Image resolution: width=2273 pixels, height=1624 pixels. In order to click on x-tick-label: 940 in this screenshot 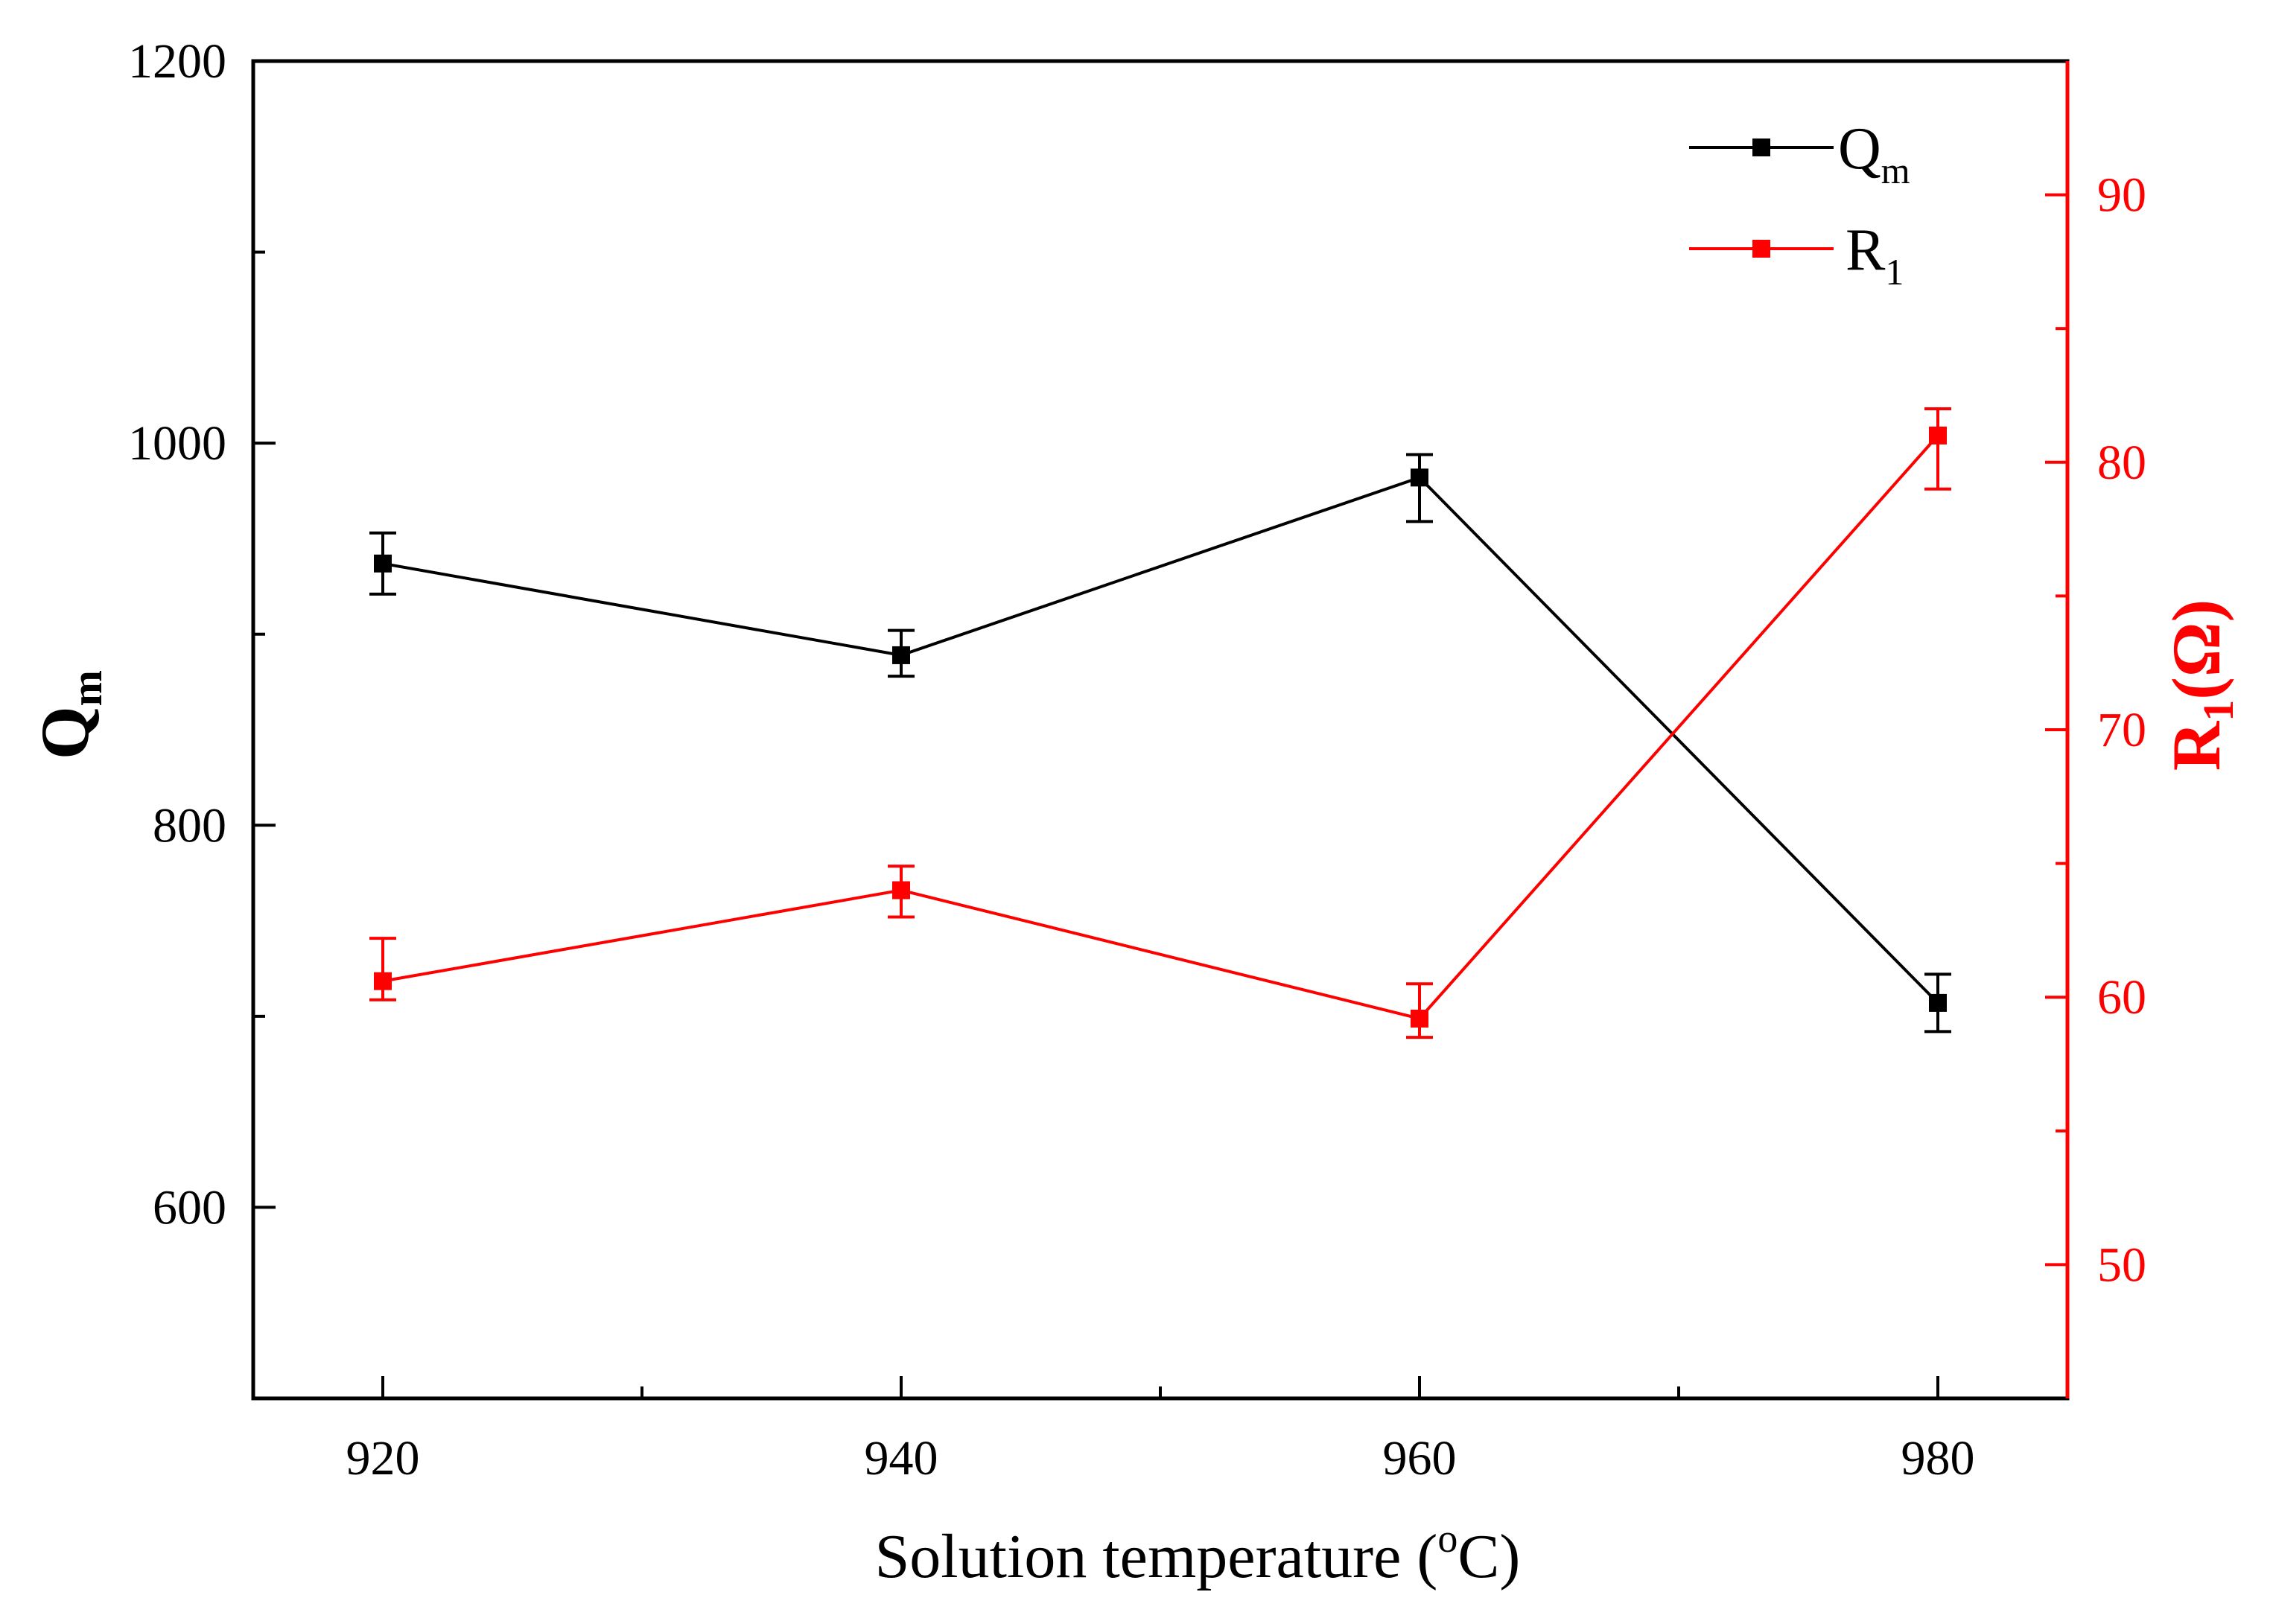, I will do `click(902, 1458)`.